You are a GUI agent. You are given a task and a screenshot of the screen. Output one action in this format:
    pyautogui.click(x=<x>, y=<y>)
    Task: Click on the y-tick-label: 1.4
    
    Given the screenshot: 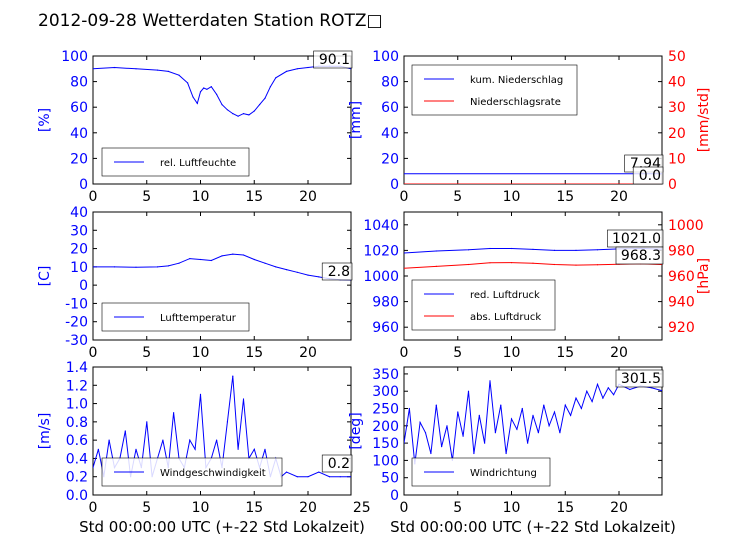 What is the action you would take?
    pyautogui.click(x=77, y=368)
    